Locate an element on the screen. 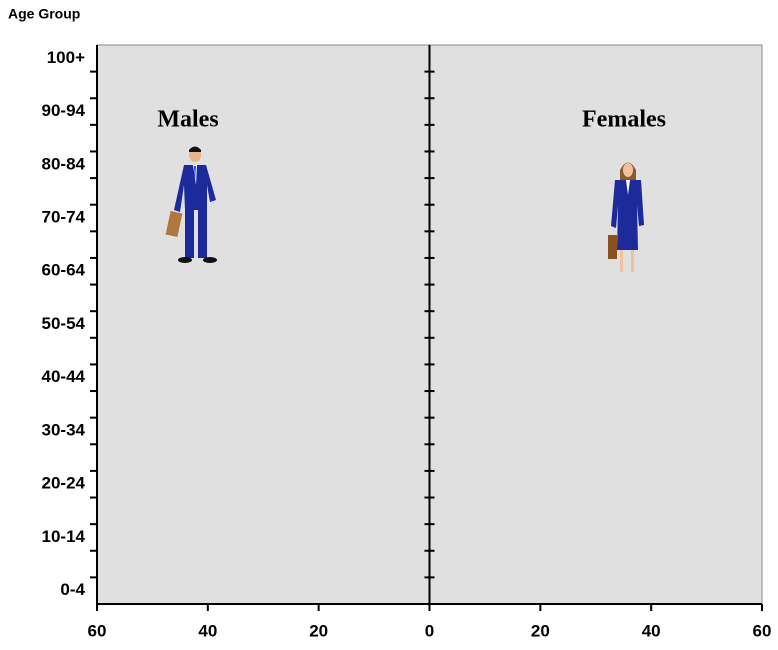 Image resolution: width=778 pixels, height=650 pixels. y-tick-label: 90-94 is located at coordinates (64, 110).